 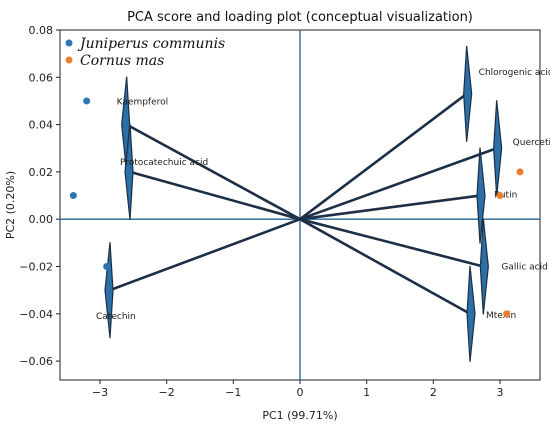 What do you see at coordinates (41, 219) in the screenshot?
I see `y-tick-label: 0.00` at bounding box center [41, 219].